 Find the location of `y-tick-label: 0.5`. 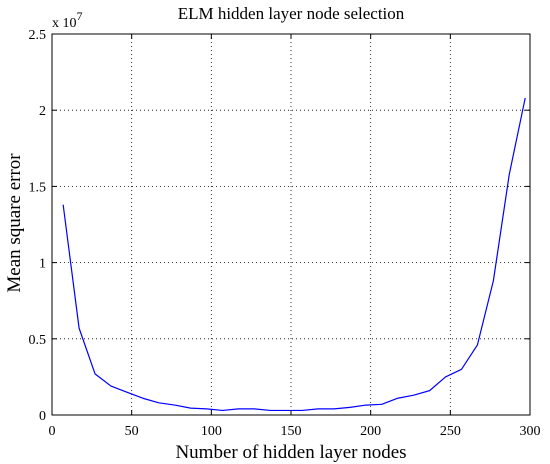

y-tick-label: 0.5 is located at coordinates (38, 340).